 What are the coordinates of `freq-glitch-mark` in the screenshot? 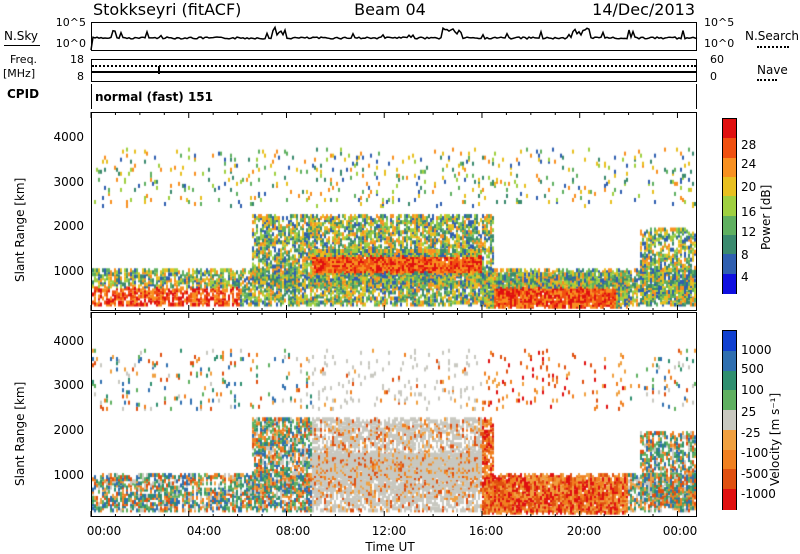 It's located at (159, 70).